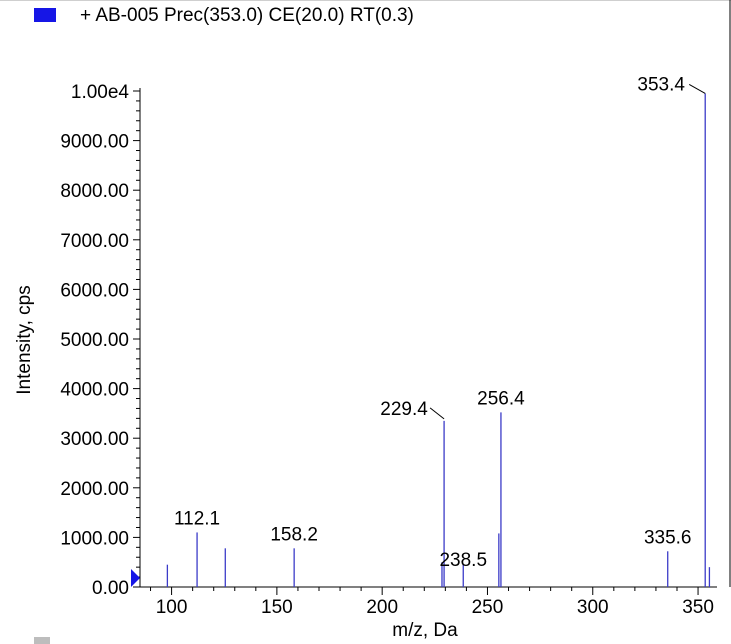  I want to click on y-tick-label: 7000.00, so click(94, 241).